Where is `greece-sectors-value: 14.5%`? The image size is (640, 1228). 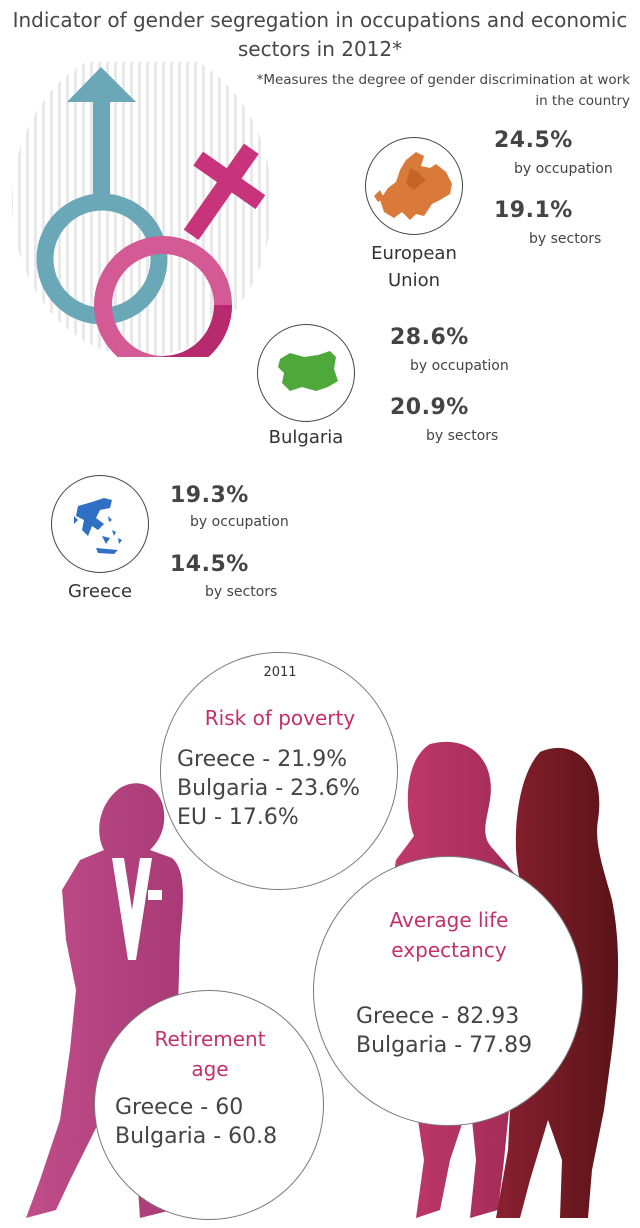
greece-sectors-value: 14.5% is located at coordinates (209, 564).